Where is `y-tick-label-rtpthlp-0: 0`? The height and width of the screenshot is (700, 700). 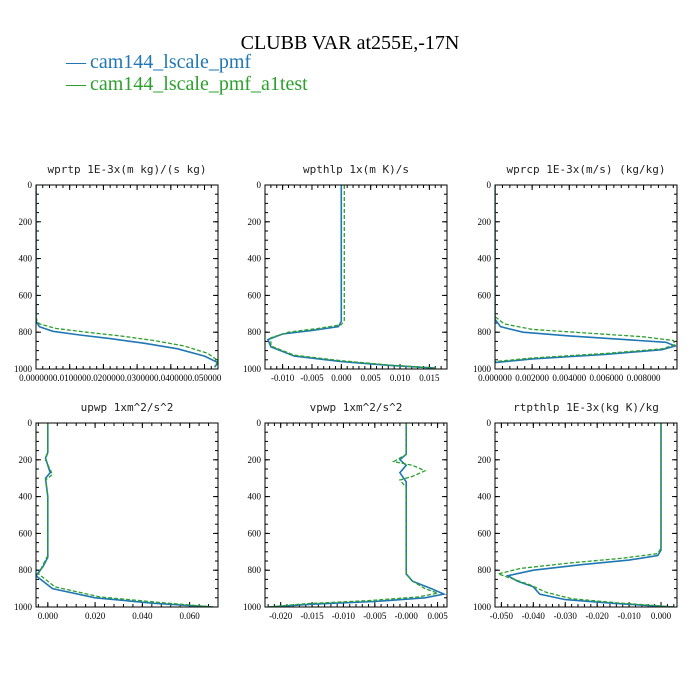 y-tick-label-rtpthlp-0: 0 is located at coordinates (489, 423).